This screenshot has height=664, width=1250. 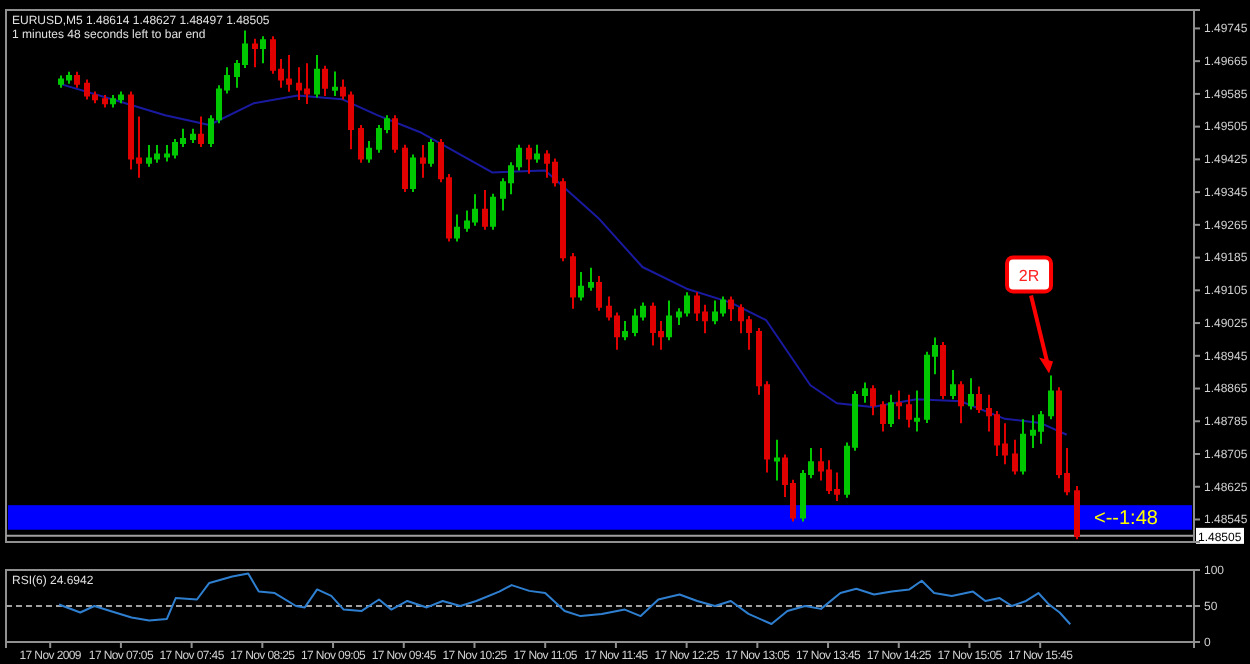 What do you see at coordinates (1126, 519) in the screenshot?
I see `band-label: <--1:48` at bounding box center [1126, 519].